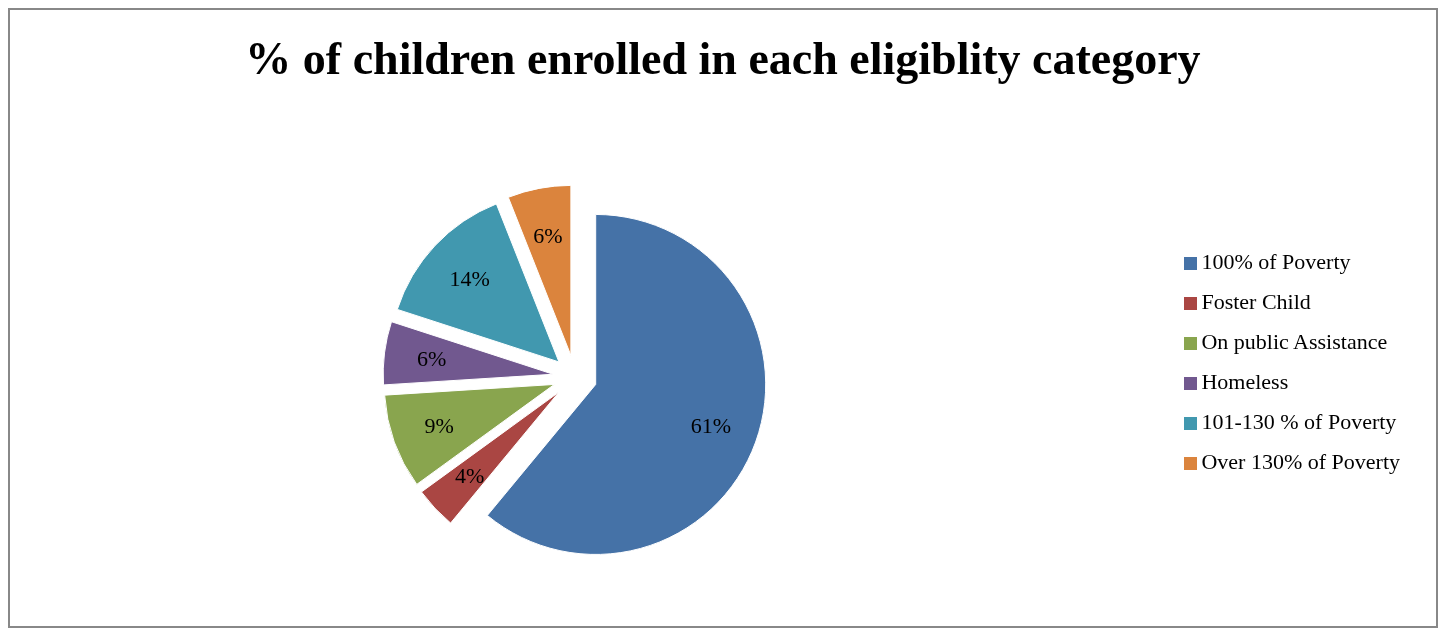 The height and width of the screenshot is (638, 1451). I want to click on legend-label: Homeless, so click(1245, 381).